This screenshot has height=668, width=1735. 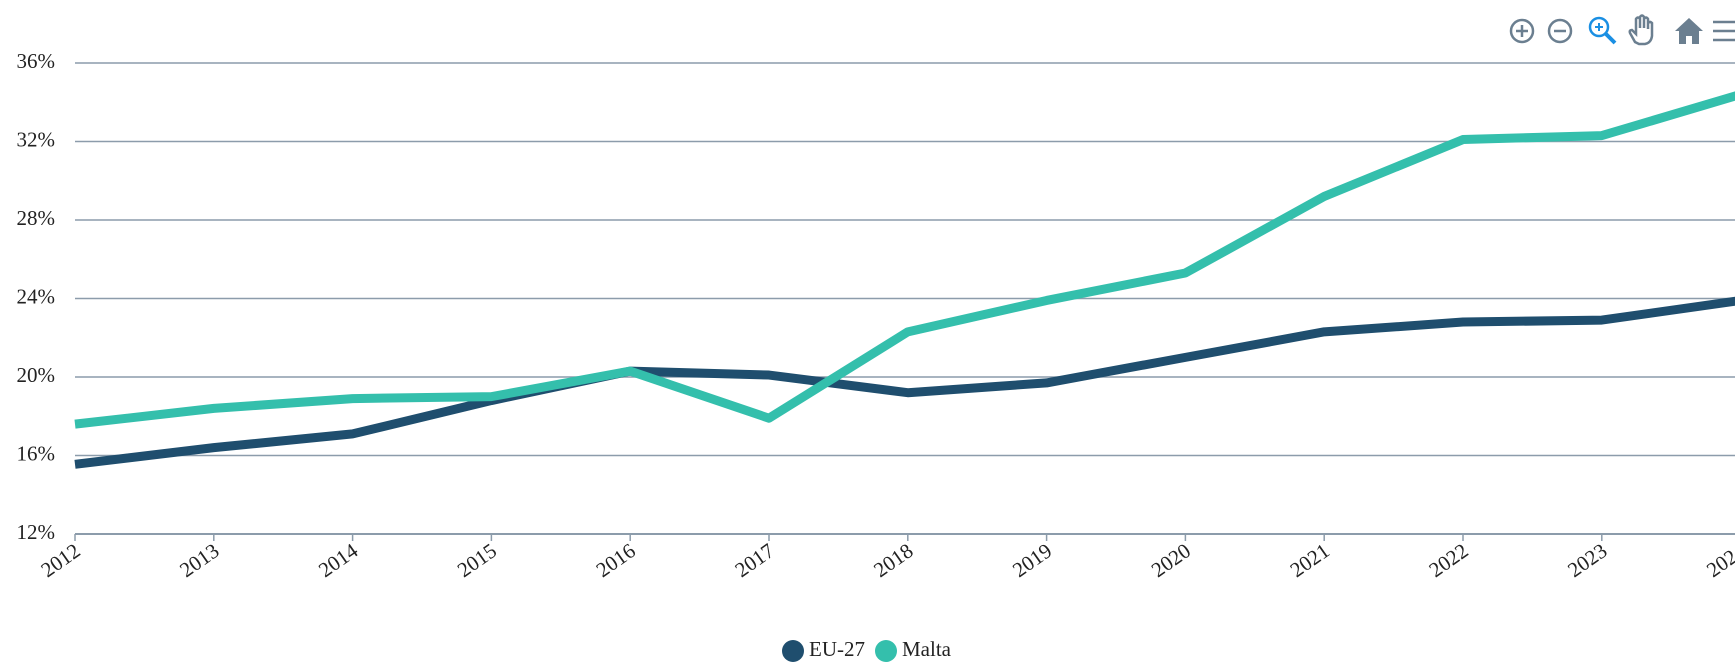 I want to click on selection-zoom-button, so click(x=1602, y=30).